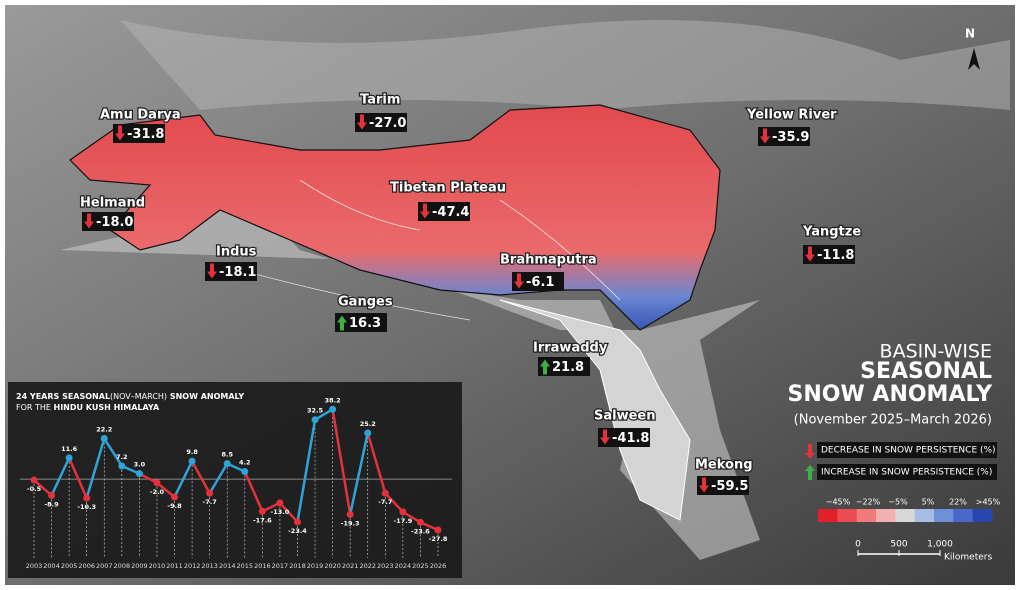 This screenshot has width=1024, height=590. I want to click on basin-outline, so click(595, 410).